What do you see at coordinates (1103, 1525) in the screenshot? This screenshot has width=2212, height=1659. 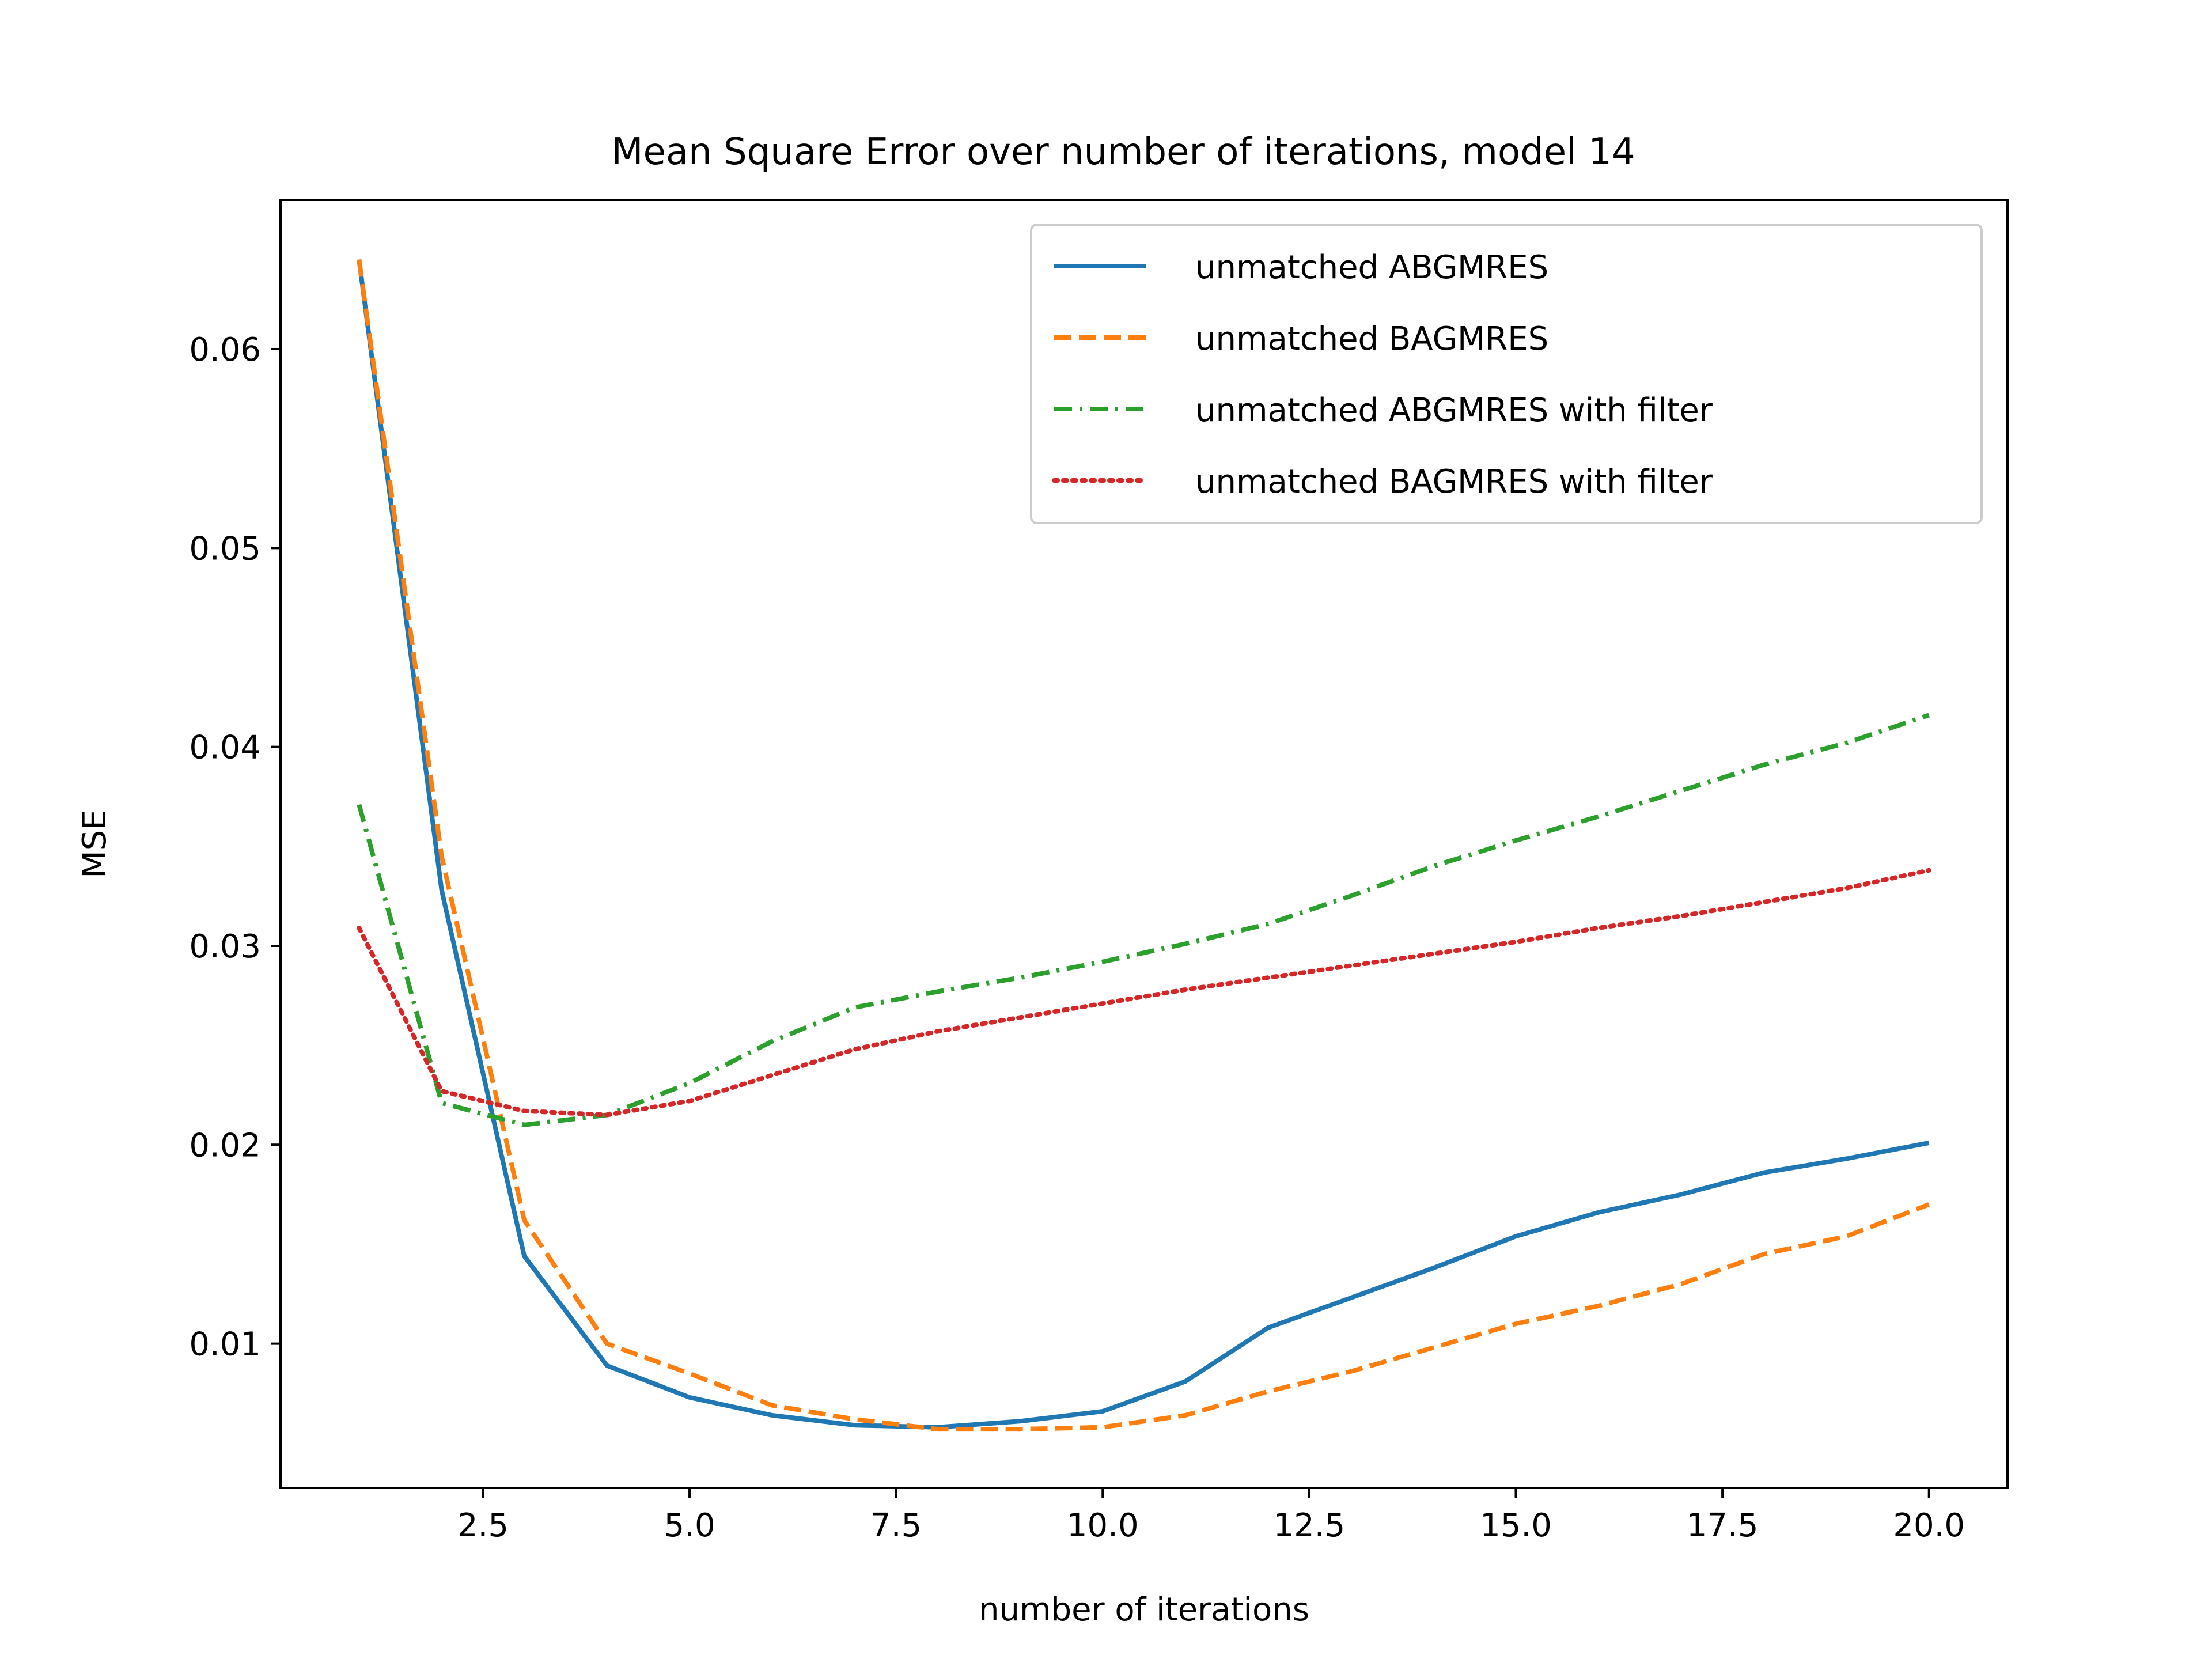 I see `x-tick-label: 10.0` at bounding box center [1103, 1525].